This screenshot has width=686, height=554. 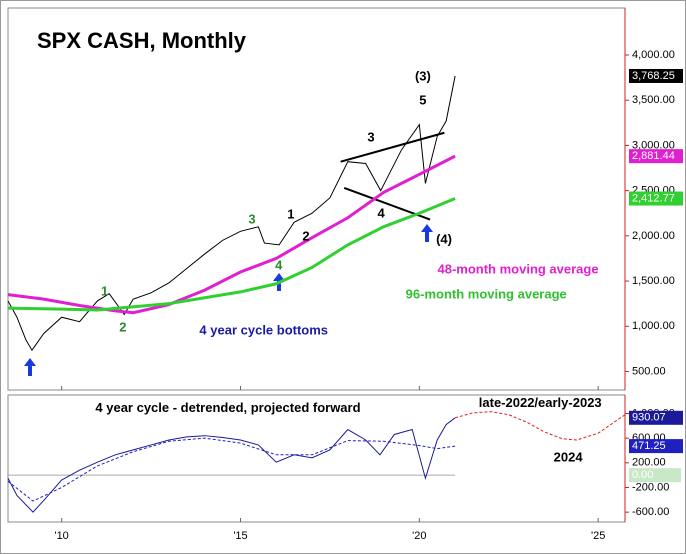 I want to click on value-label: 2,881.44, so click(x=653, y=156).